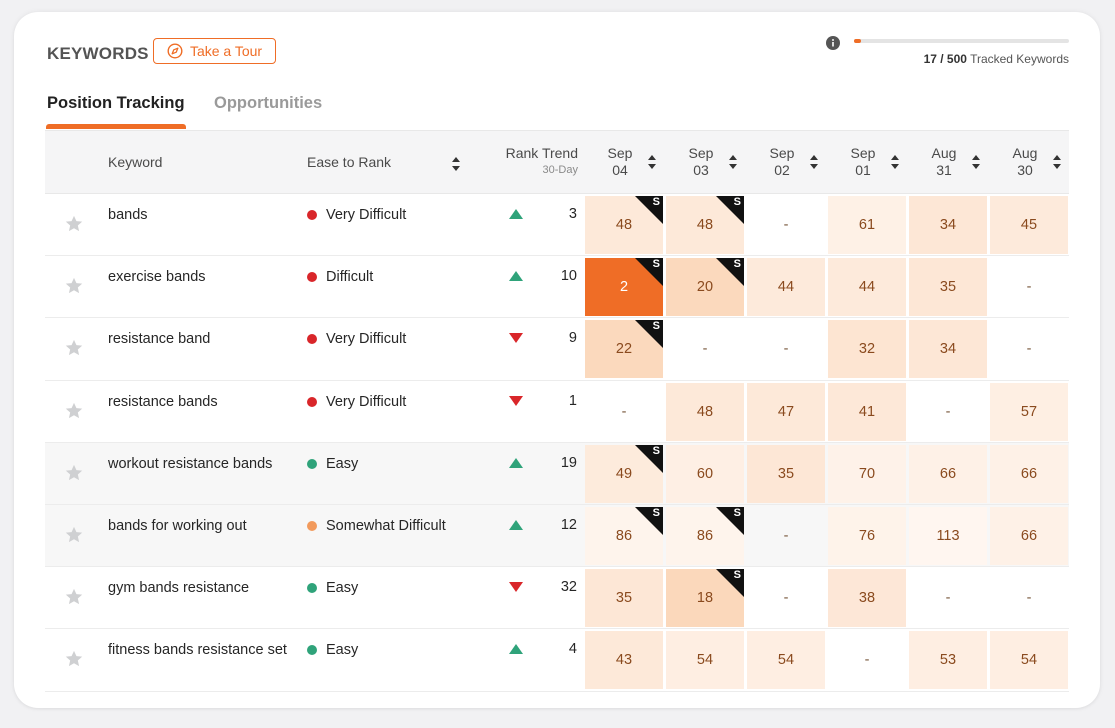 The width and height of the screenshot is (1115, 728). I want to click on column-header-keyword: Keyword, so click(135, 162).